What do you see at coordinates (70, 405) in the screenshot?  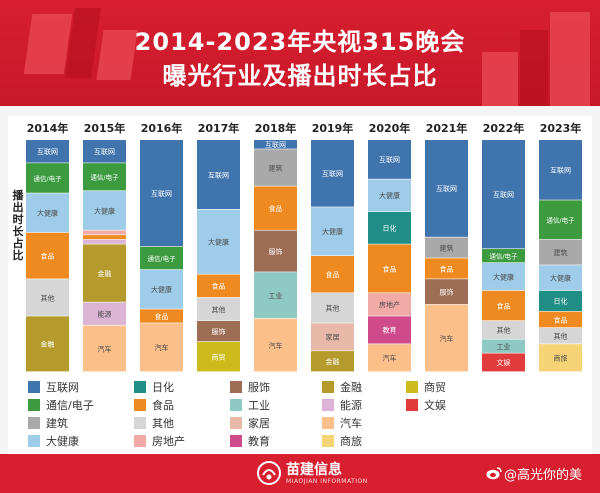 I see `legend-label: 通信/电子` at bounding box center [70, 405].